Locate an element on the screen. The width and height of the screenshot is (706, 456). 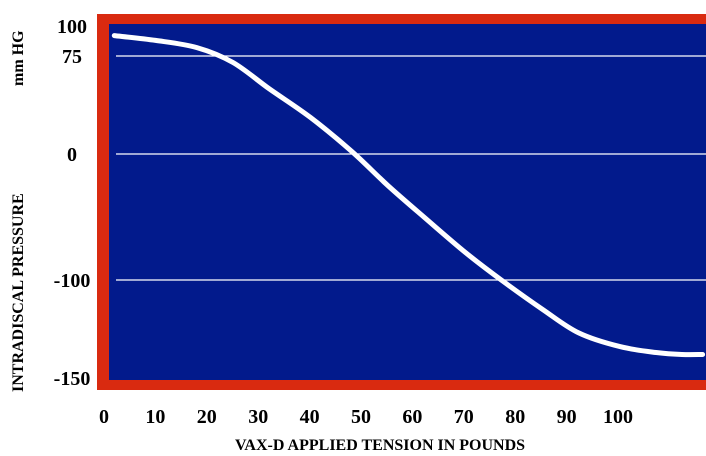
y-axis-title: INTRADISCAL PRESSURE mm HG is located at coordinates (18, 211).